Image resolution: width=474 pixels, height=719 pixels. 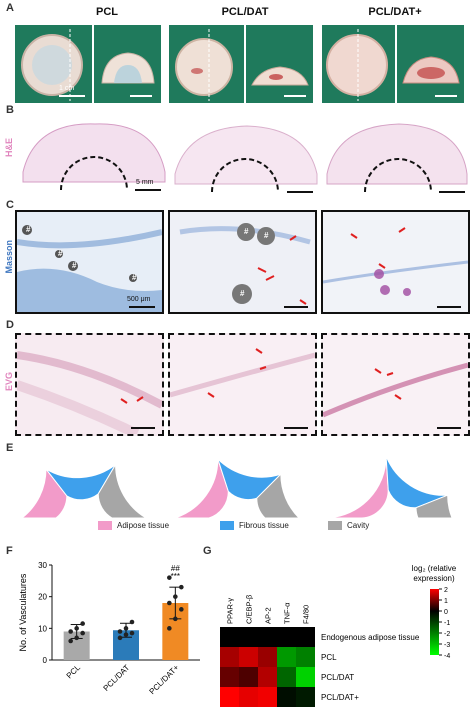 I want to click on legend-label-cavity: Cavity, so click(x=358, y=525).